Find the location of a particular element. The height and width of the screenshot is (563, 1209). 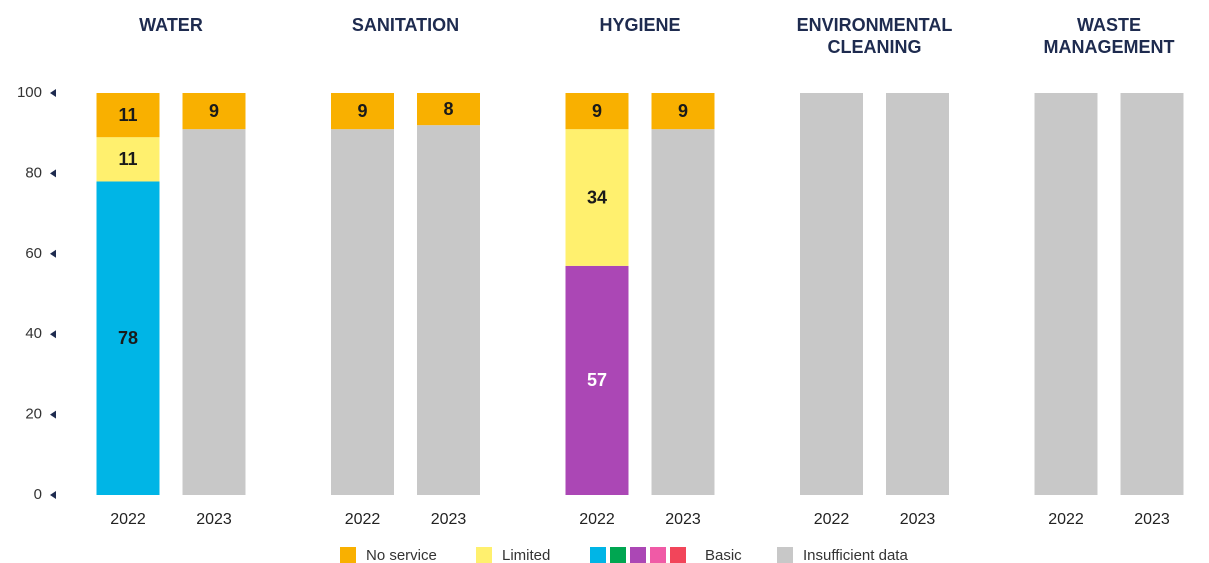

legend-label: Limited is located at coordinates (526, 555).